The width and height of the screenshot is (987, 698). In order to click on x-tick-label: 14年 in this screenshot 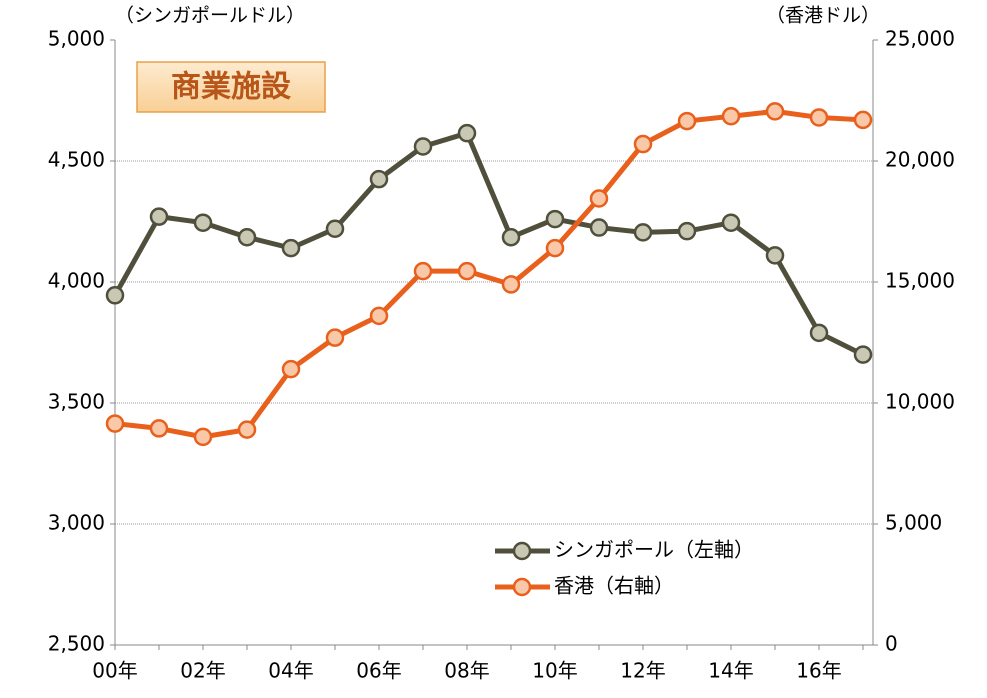, I will do `click(730, 671)`.